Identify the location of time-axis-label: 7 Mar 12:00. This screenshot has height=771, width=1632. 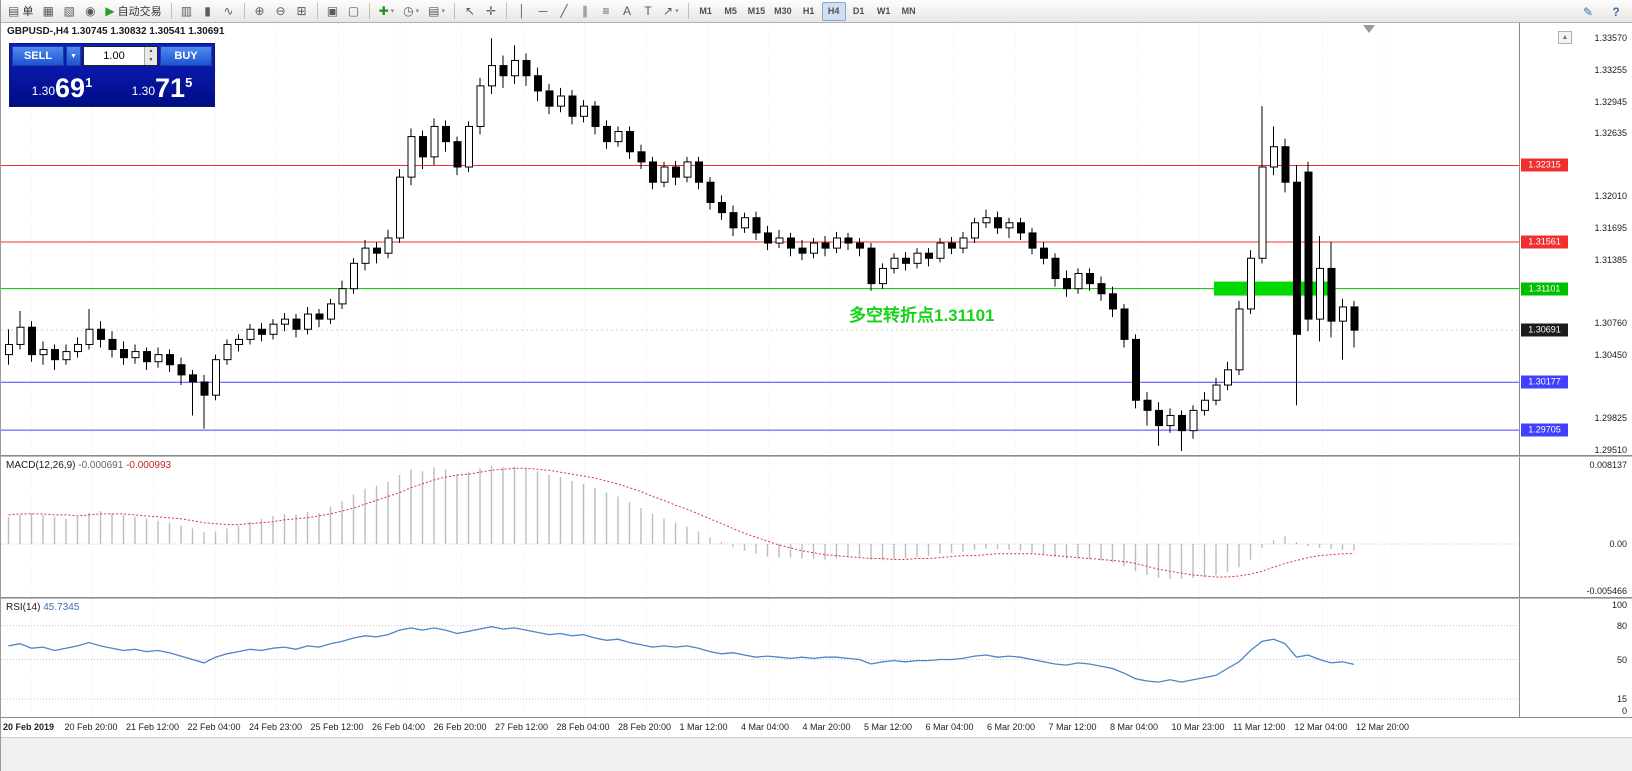
(1072, 727).